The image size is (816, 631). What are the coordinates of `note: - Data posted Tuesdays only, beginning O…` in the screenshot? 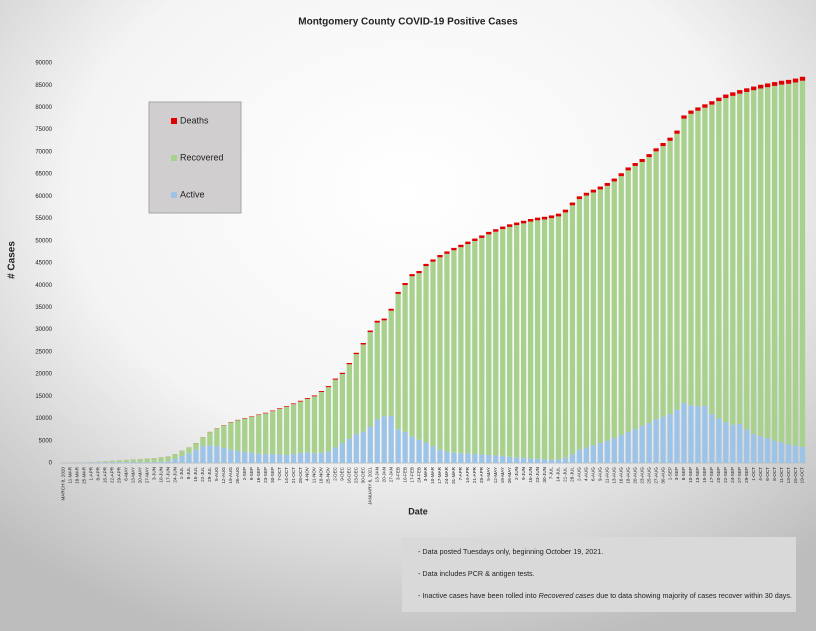 It's located at (510, 551).